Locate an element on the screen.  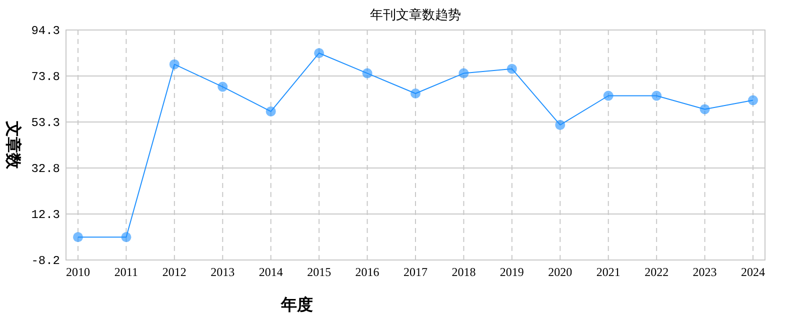
x-tick-label: 2018 is located at coordinates (464, 272).